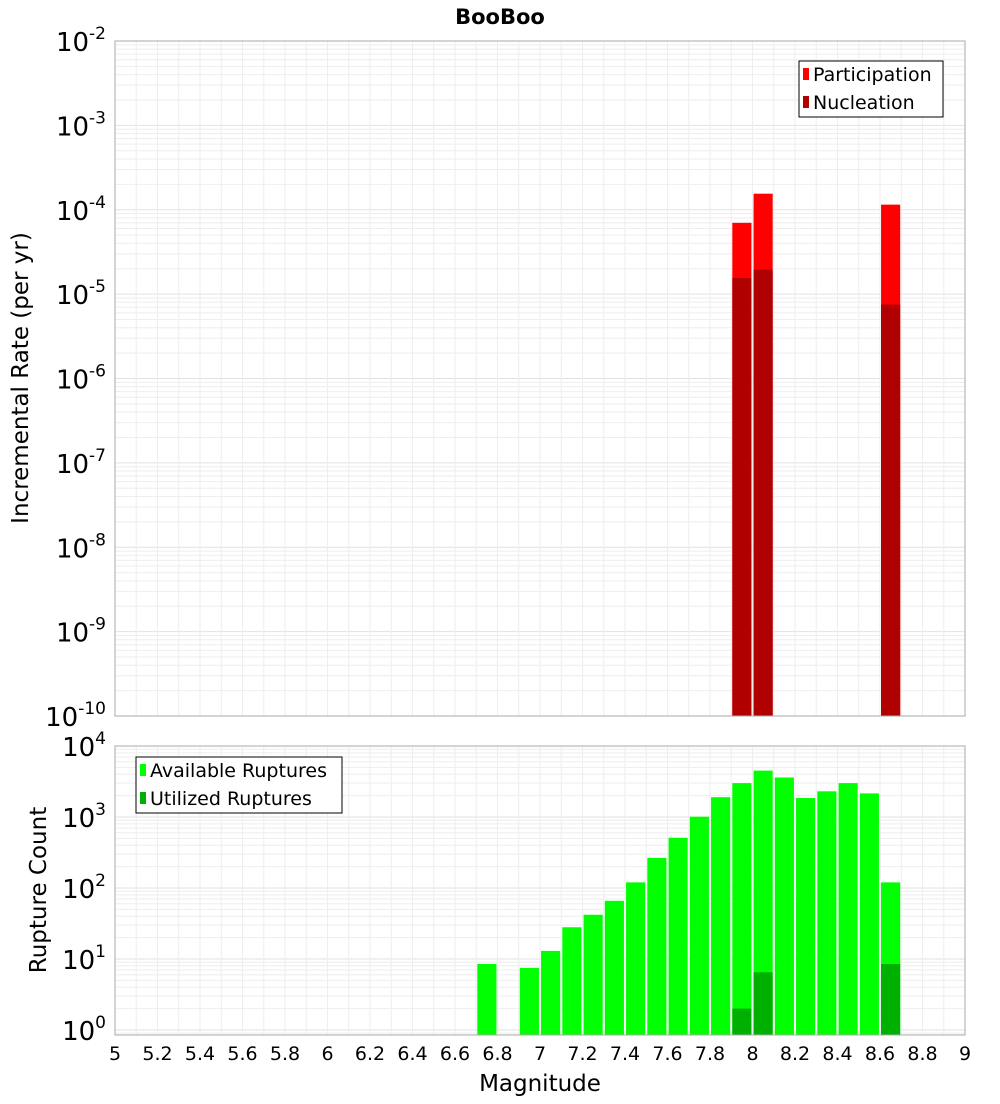 This screenshot has height=1104, width=1000. What do you see at coordinates (115, 1054) in the screenshot?
I see `x-tick-label: 5` at bounding box center [115, 1054].